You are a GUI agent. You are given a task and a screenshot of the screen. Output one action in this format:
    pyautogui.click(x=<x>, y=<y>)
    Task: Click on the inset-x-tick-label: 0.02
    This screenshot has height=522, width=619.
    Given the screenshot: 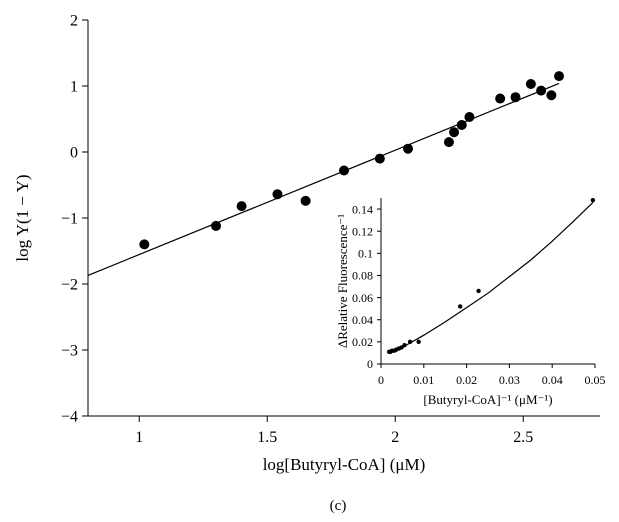 What is the action you would take?
    pyautogui.click(x=466, y=380)
    